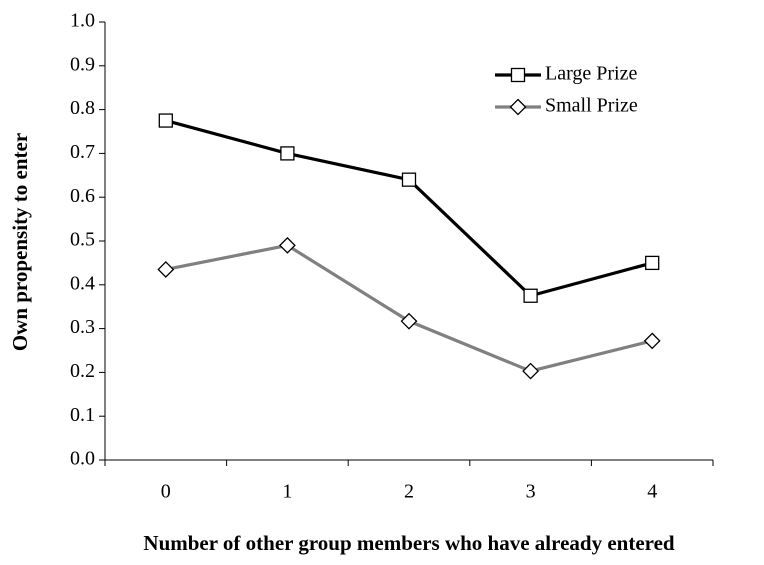 This screenshot has width=764, height=565. Describe the element at coordinates (82, 327) in the screenshot. I see `y-tick-label: 0.3` at that location.